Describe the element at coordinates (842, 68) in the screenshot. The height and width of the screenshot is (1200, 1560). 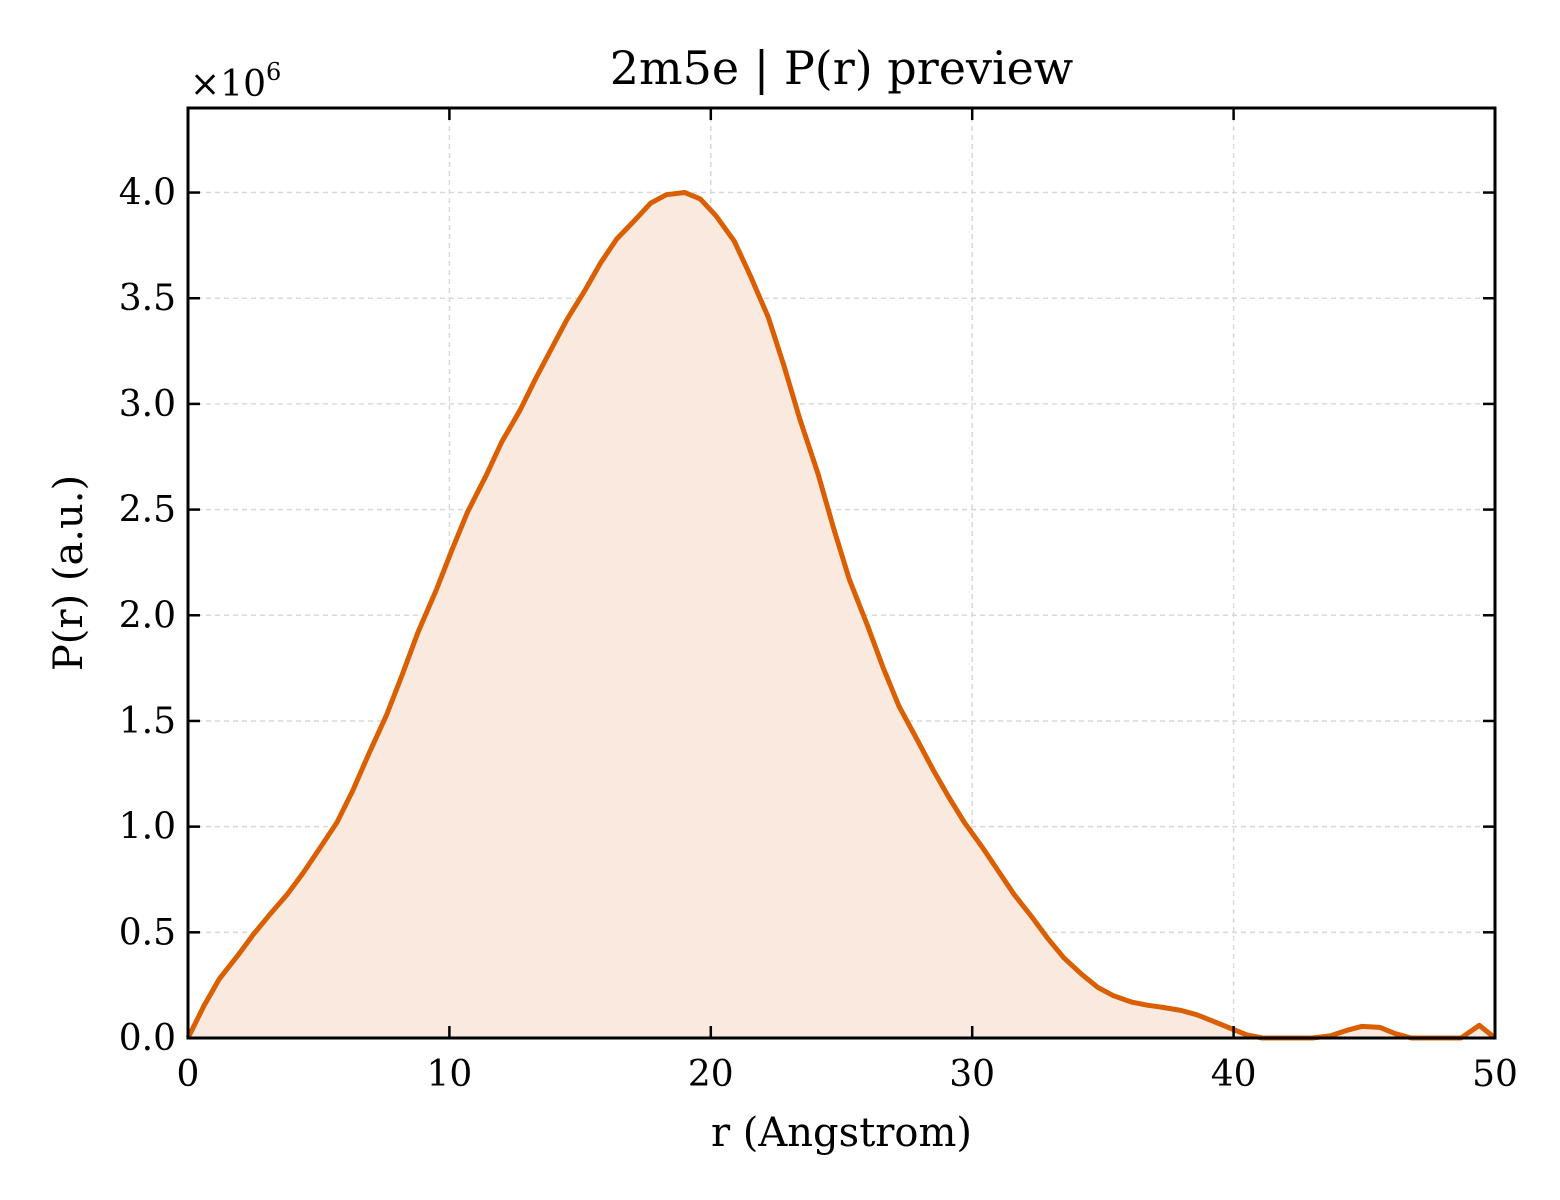
I see `chart-title: 2m5e | P(r) preview` at that location.